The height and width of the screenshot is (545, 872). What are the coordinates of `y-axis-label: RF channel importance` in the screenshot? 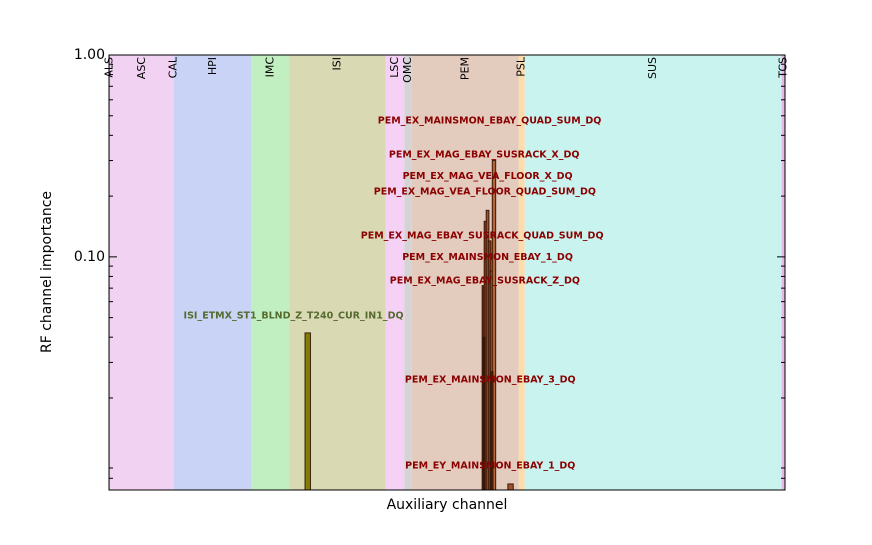 It's located at (47, 272).